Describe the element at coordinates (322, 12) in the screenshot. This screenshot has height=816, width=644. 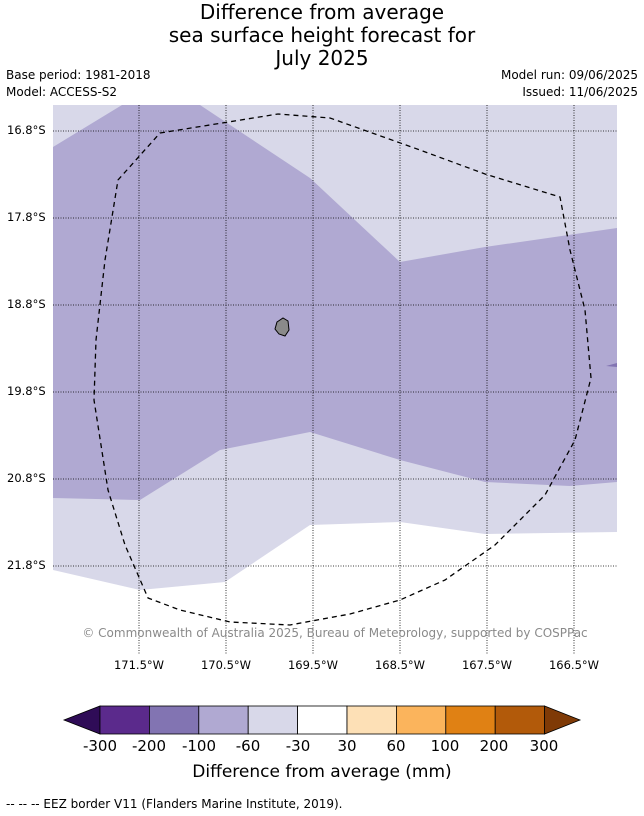
I see `title-line-1: Difference from average` at that location.